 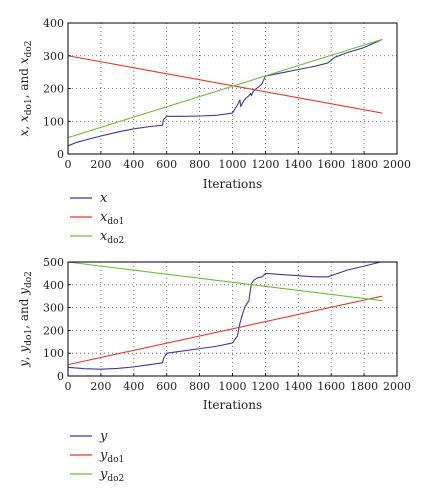 I want to click on y-axis-label: x, xdo1, and xdo2, so click(x=25, y=89).